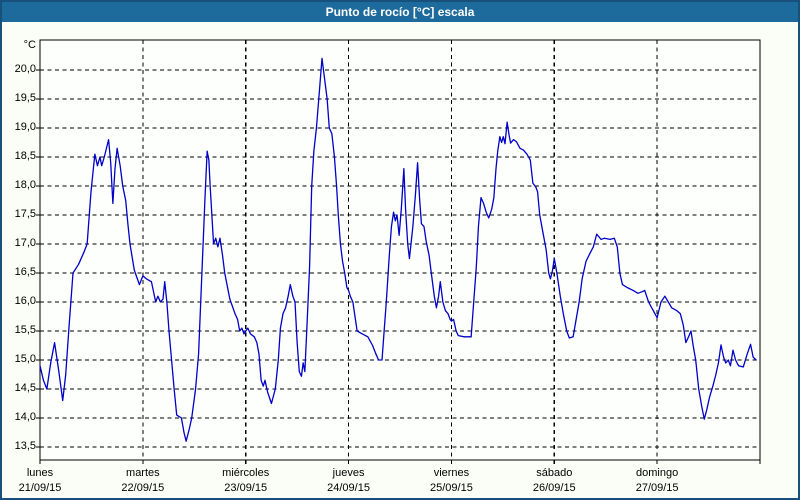 Image resolution: width=800 pixels, height=500 pixels. I want to click on y-tick-label: 15,0, so click(25, 359).